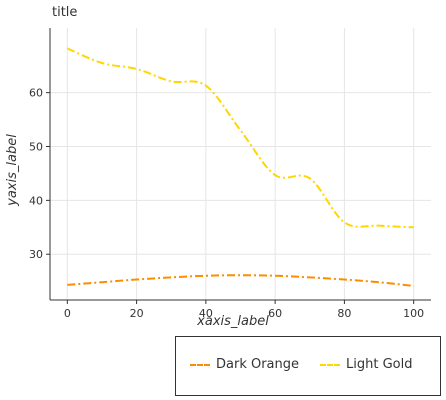  What do you see at coordinates (67, 313) in the screenshot?
I see `x-tick-label: 0` at bounding box center [67, 313].